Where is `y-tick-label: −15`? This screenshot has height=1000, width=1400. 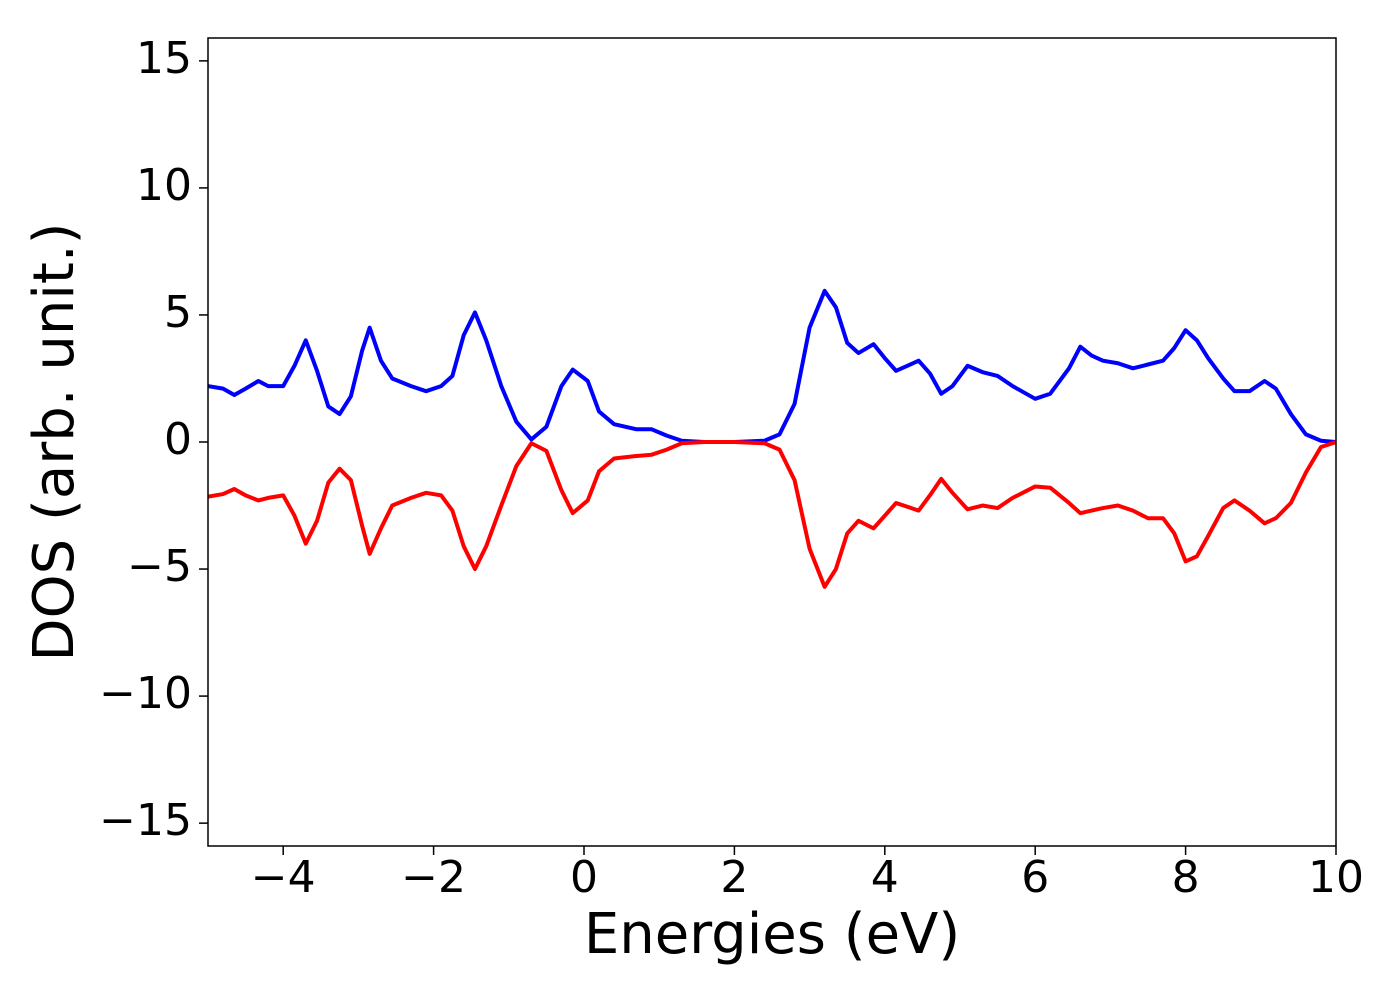 y-tick-label: −15 is located at coordinates (145, 820).